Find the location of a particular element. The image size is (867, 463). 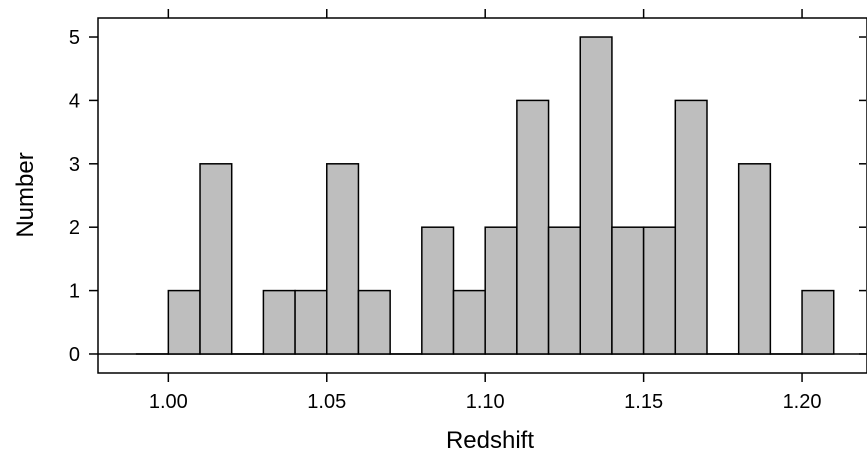

y-axis-title: Number is located at coordinates (25, 194).